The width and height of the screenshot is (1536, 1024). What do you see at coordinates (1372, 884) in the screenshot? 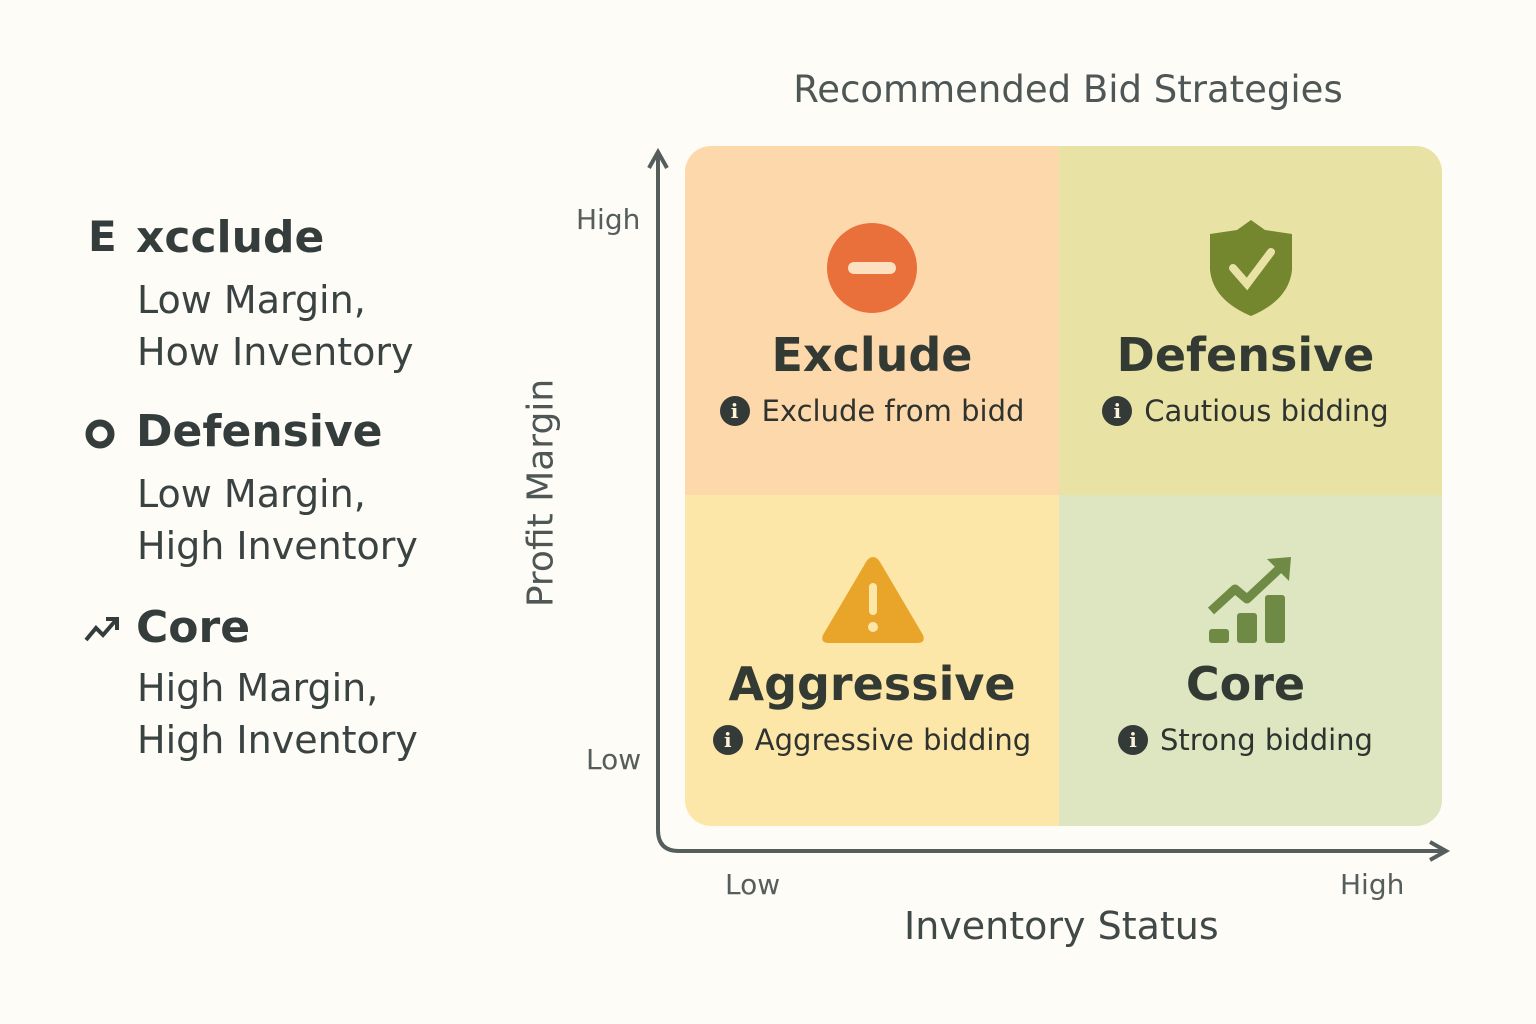
I see `x-axis-high: High` at bounding box center [1372, 884].